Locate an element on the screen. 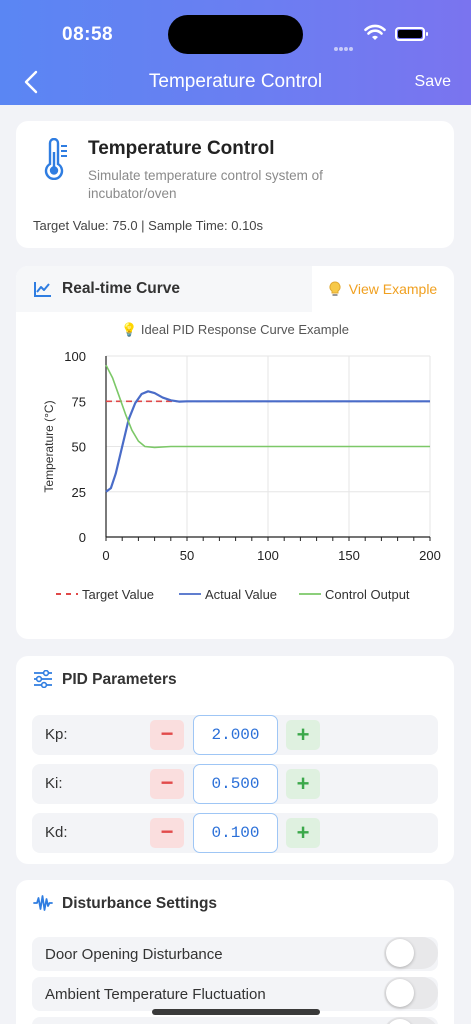  y-tick-label: 25 is located at coordinates (79, 492).